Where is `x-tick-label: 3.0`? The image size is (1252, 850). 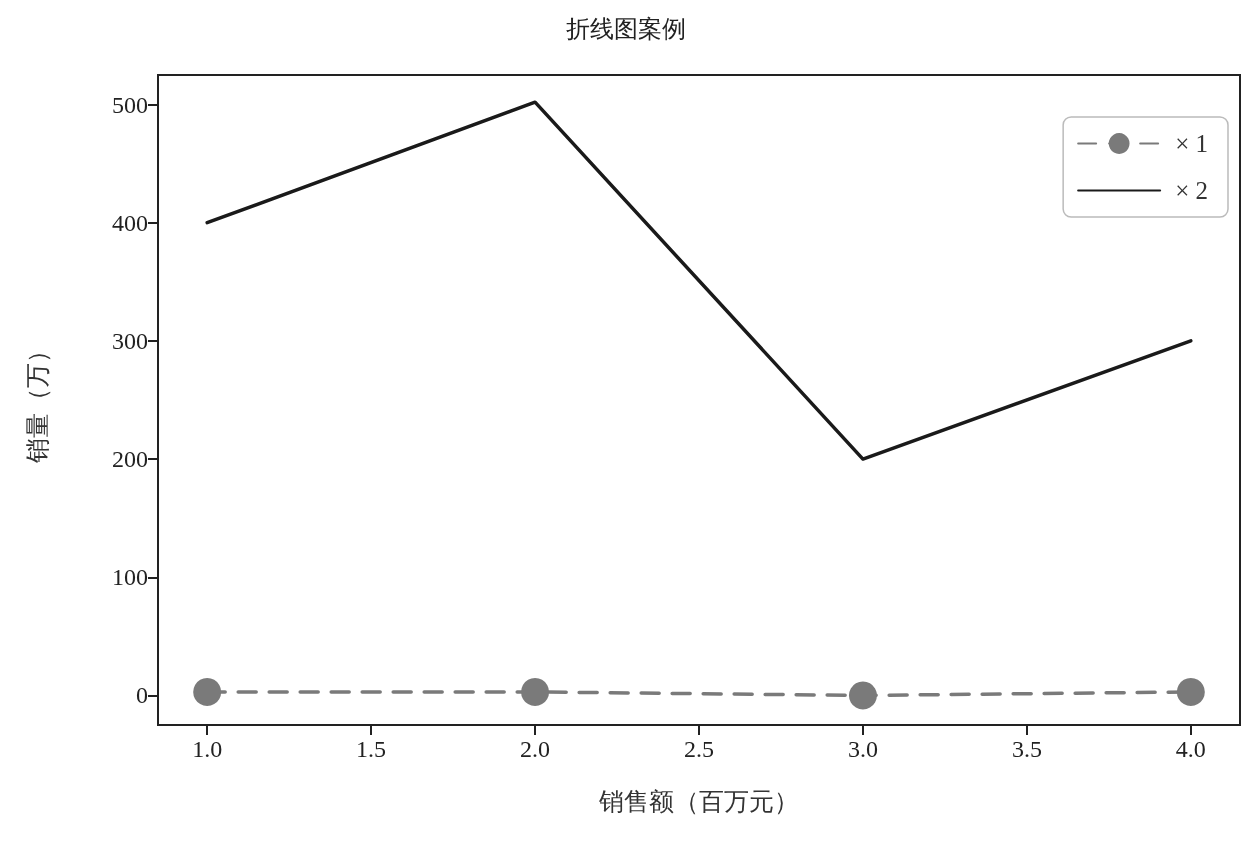
x-tick-label: 3.0 is located at coordinates (862, 749).